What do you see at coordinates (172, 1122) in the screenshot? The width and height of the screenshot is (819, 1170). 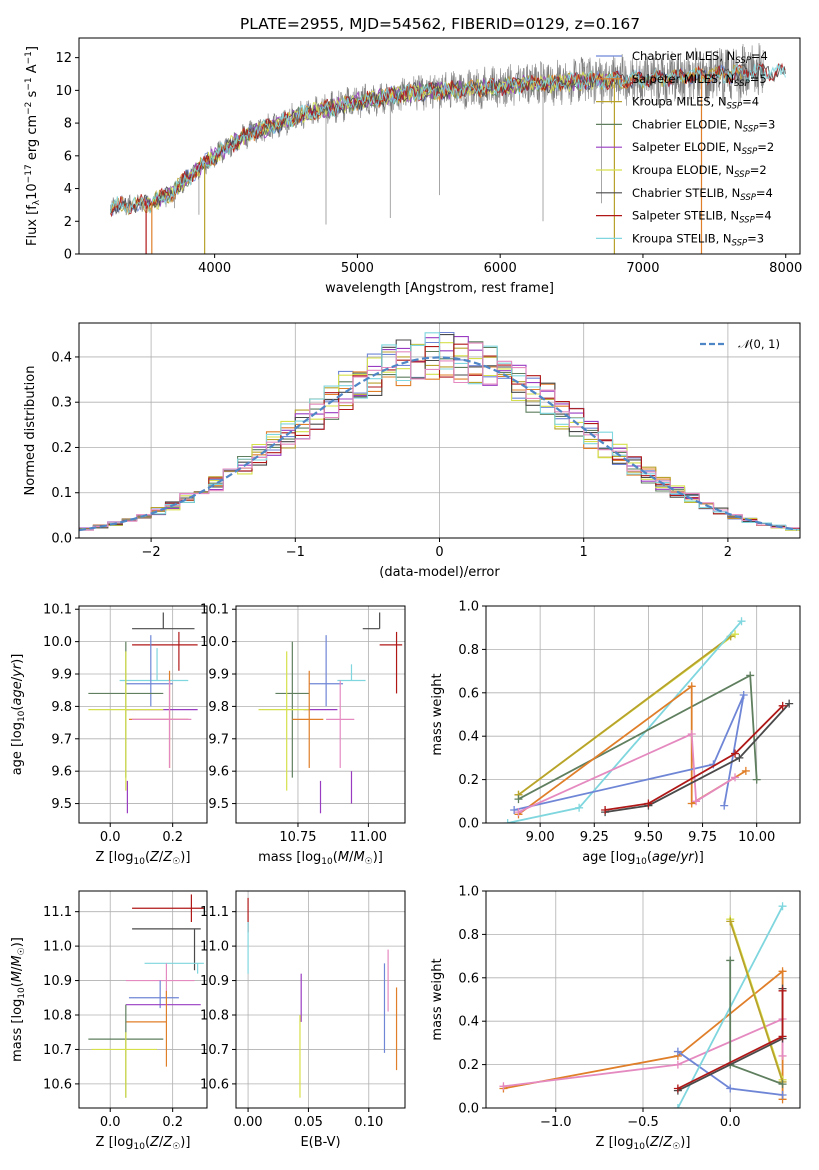 I see `x-tick-label: 0.2` at bounding box center [172, 1122].